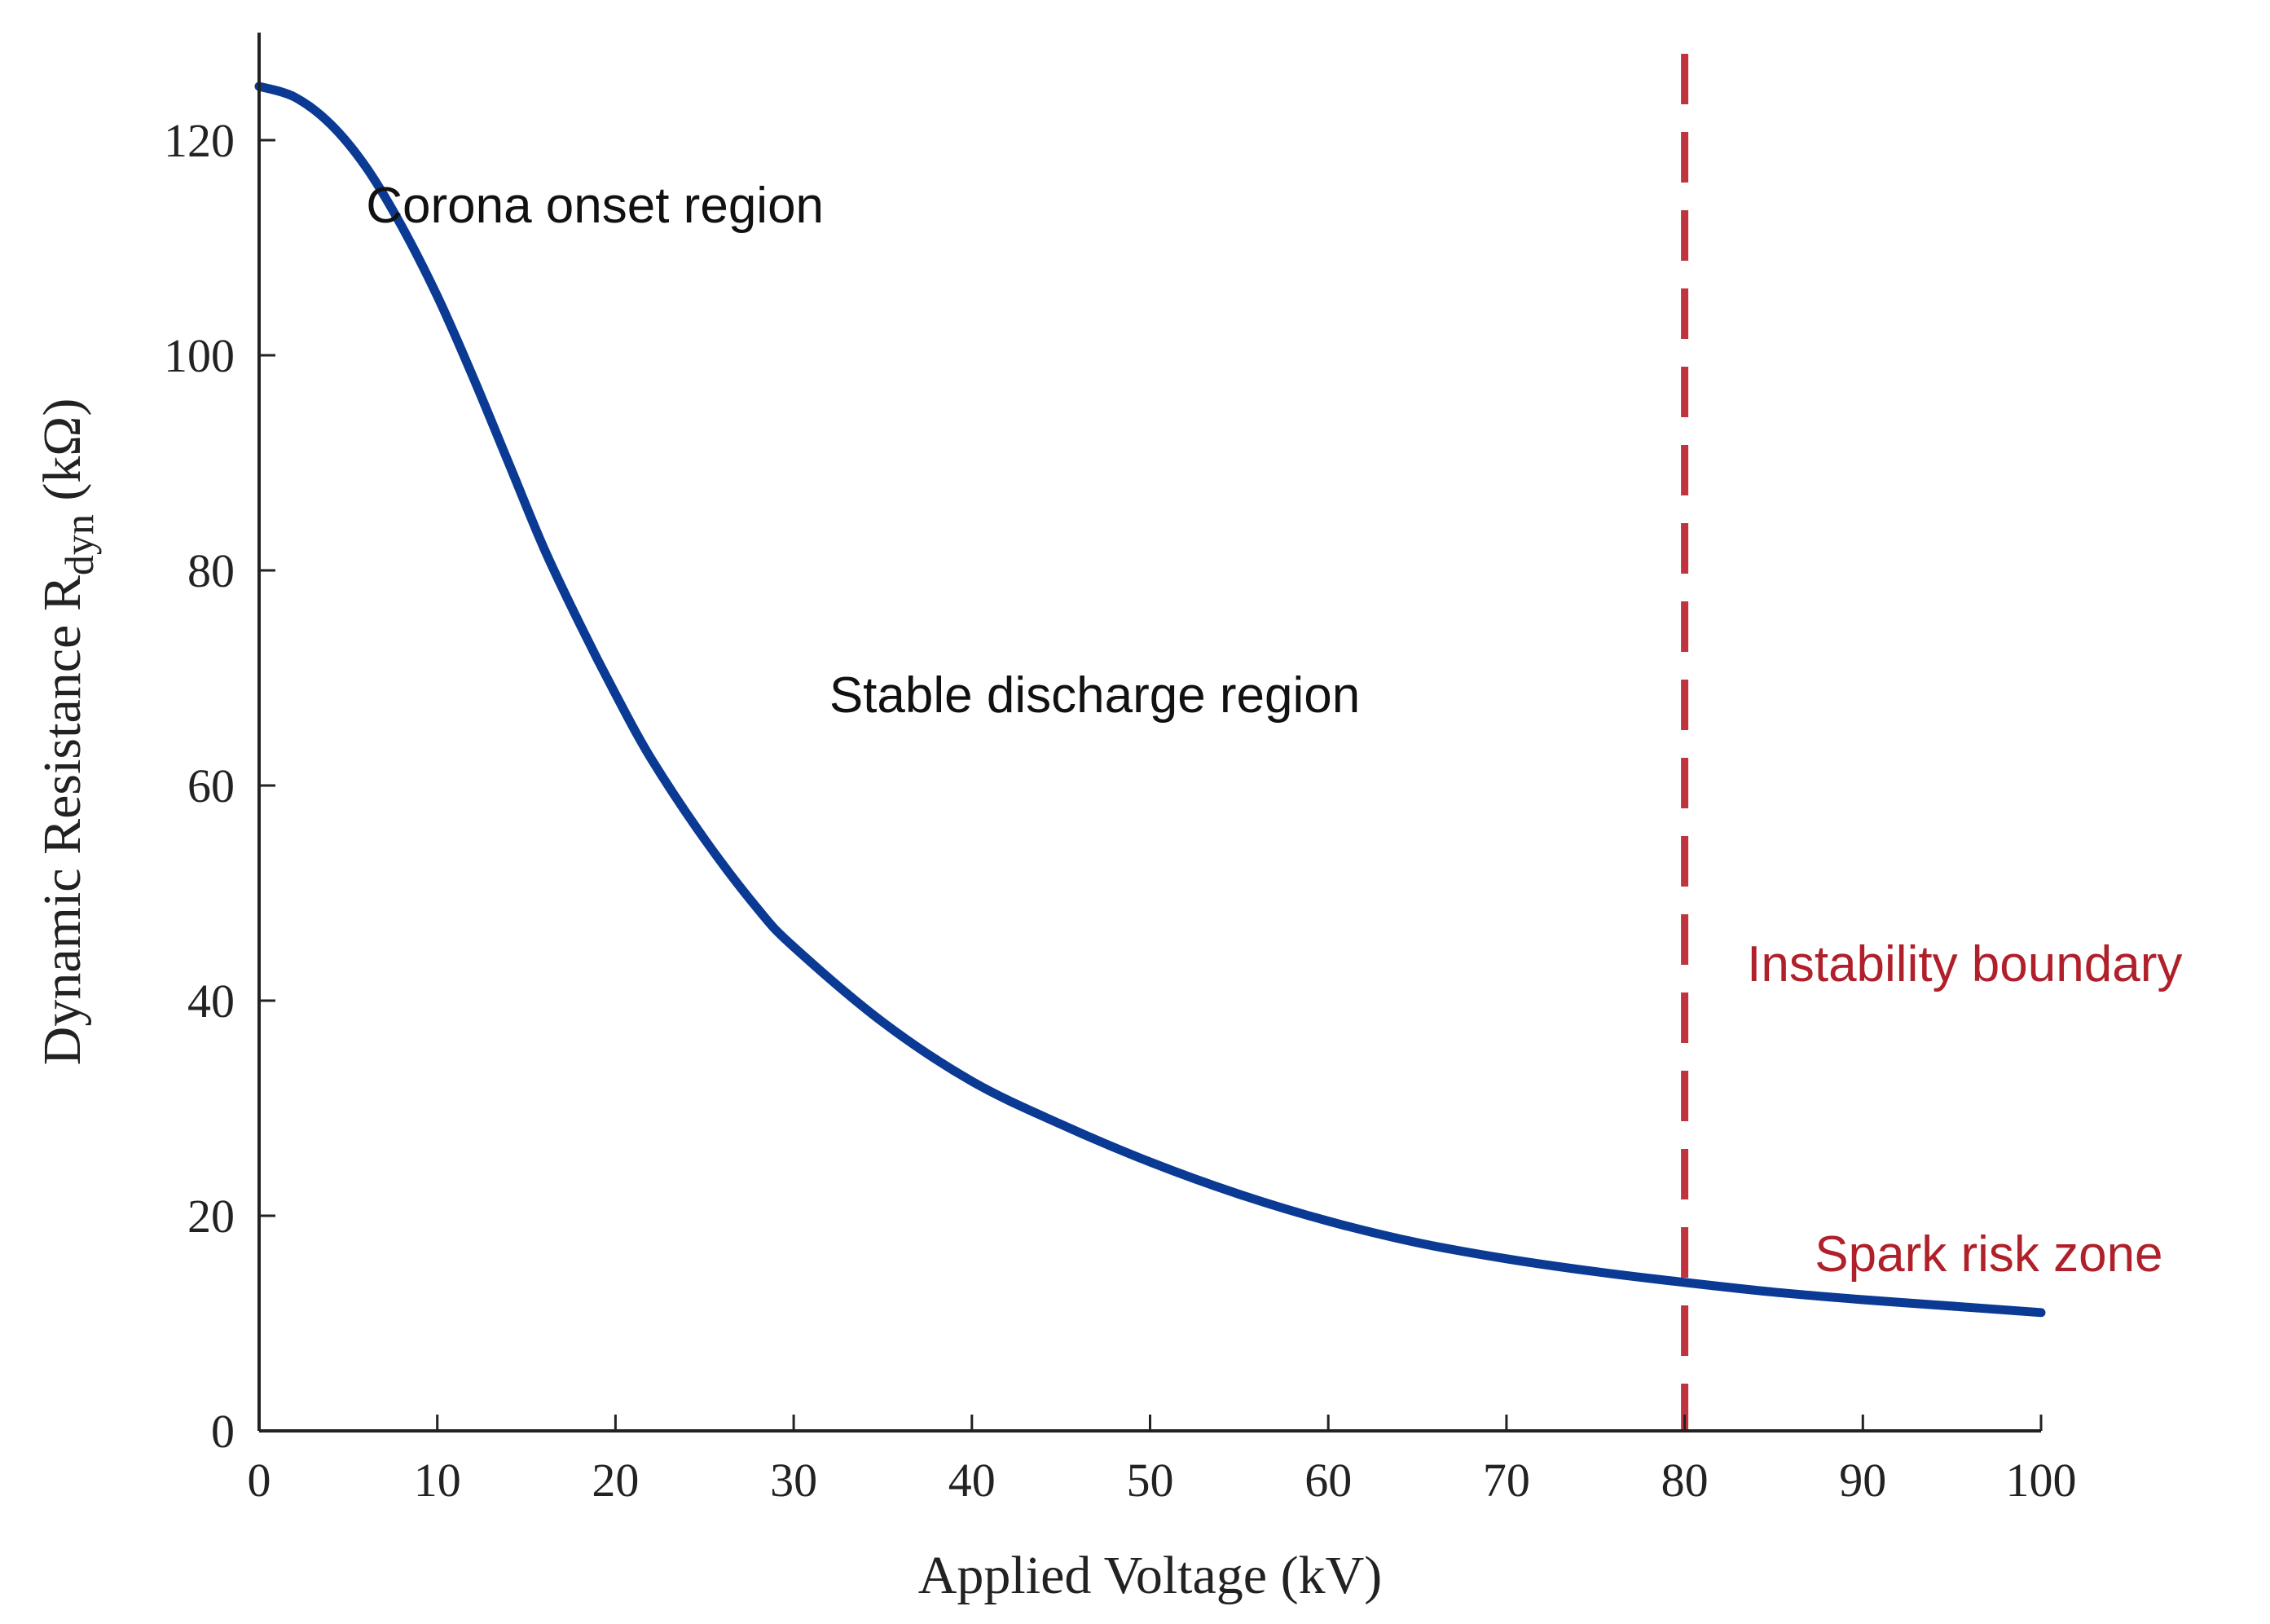 This screenshot has height=1624, width=2270. Describe the element at coordinates (1150, 1481) in the screenshot. I see `x-tick-label: 50` at that location.